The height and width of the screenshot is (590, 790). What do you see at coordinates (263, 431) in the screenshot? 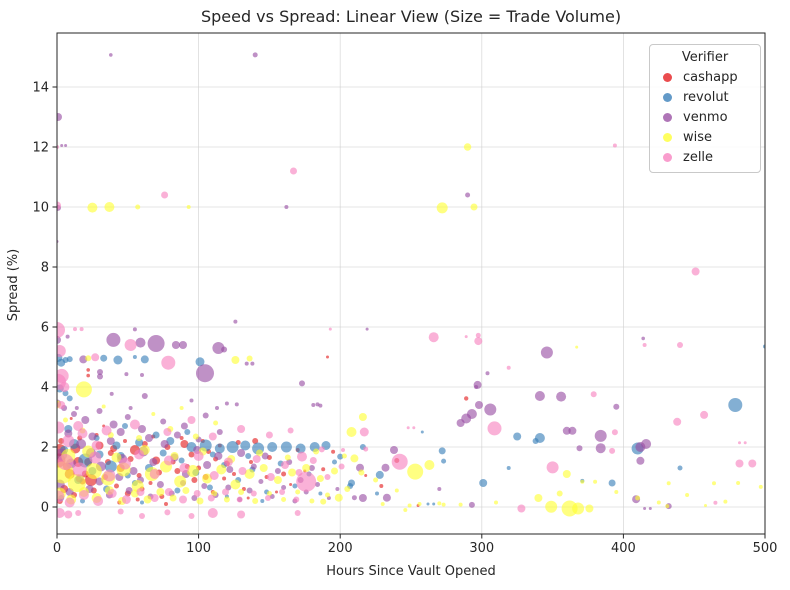
I see `series-cashapp-points` at bounding box center [263, 431].